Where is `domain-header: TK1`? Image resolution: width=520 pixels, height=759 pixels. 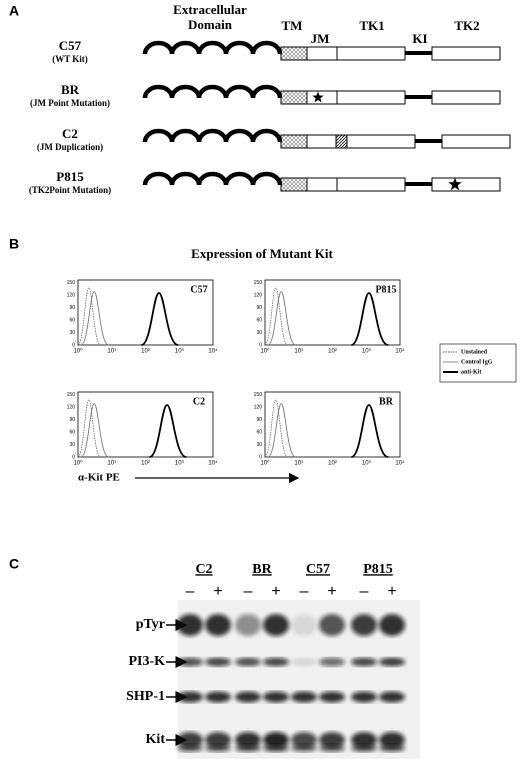
domain-header: TK1 is located at coordinates (371, 25).